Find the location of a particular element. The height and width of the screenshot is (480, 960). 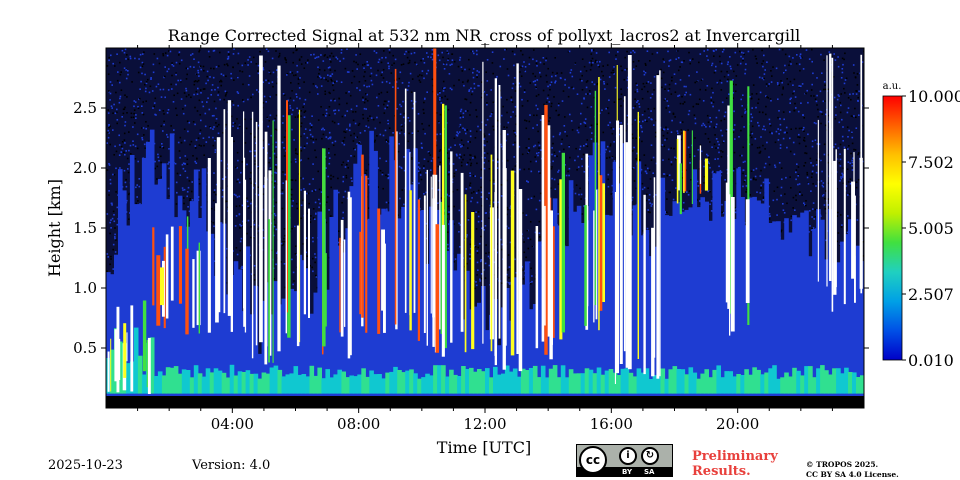

colorbar-tick-label: 7.502 is located at coordinates (931, 162).